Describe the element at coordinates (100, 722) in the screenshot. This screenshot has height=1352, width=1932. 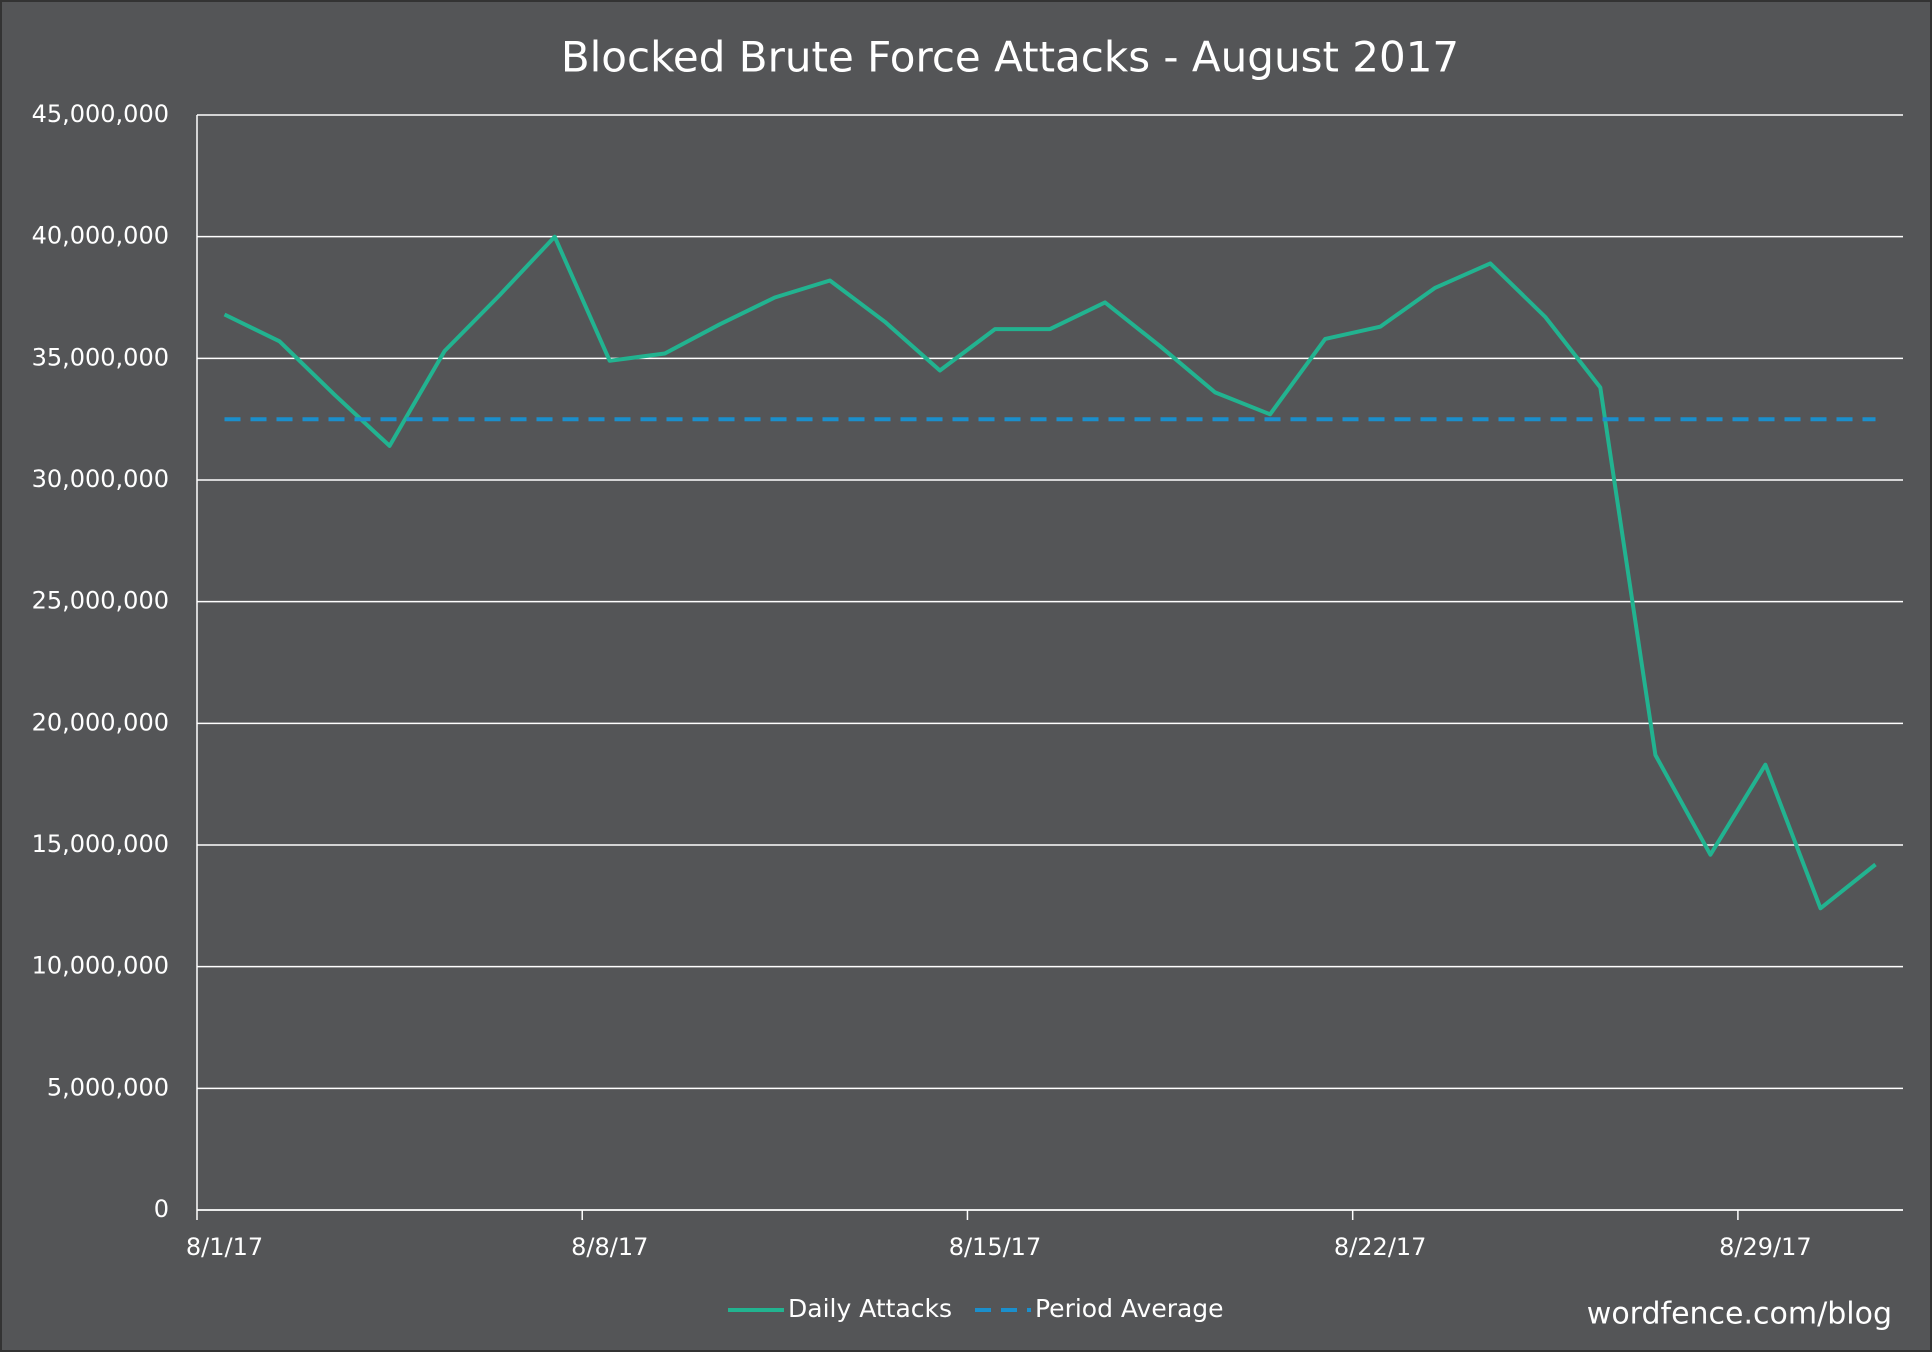
I see `y-tick-label: 20,000,000` at that location.